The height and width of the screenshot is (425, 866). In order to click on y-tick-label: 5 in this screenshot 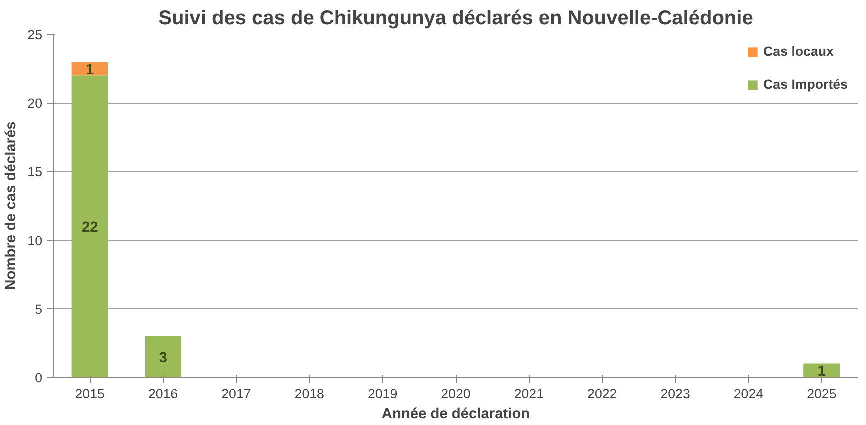, I will do `click(39, 309)`.